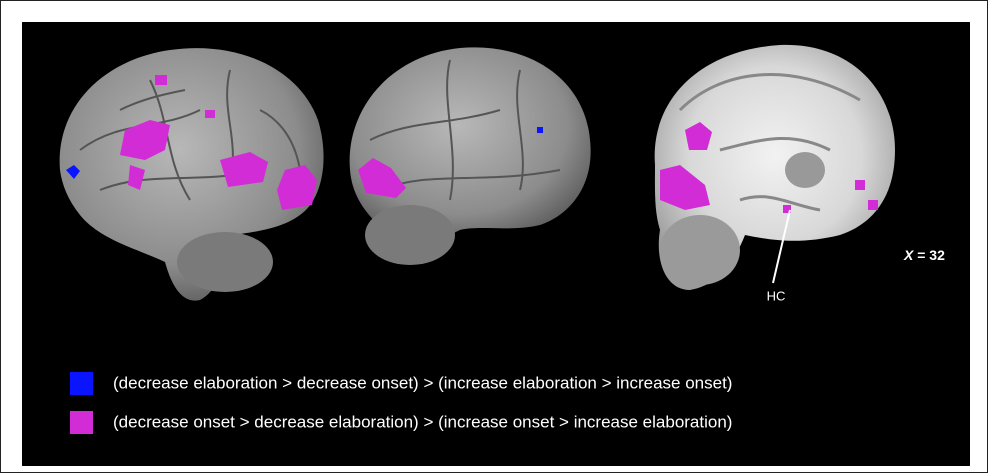  Describe the element at coordinates (909, 255) in the screenshot. I see `slice-axis: X` at that location.